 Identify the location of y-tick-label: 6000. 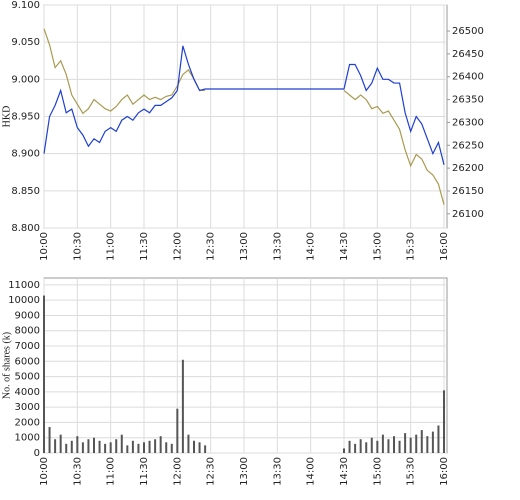
(27, 361).